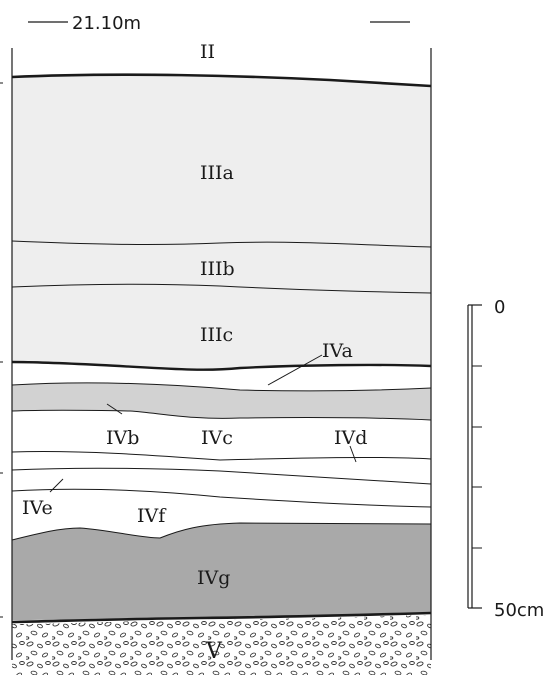 This screenshot has height=675, width=557. What do you see at coordinates (152, 516) in the screenshot?
I see `label-IVf: IVf` at bounding box center [152, 516].